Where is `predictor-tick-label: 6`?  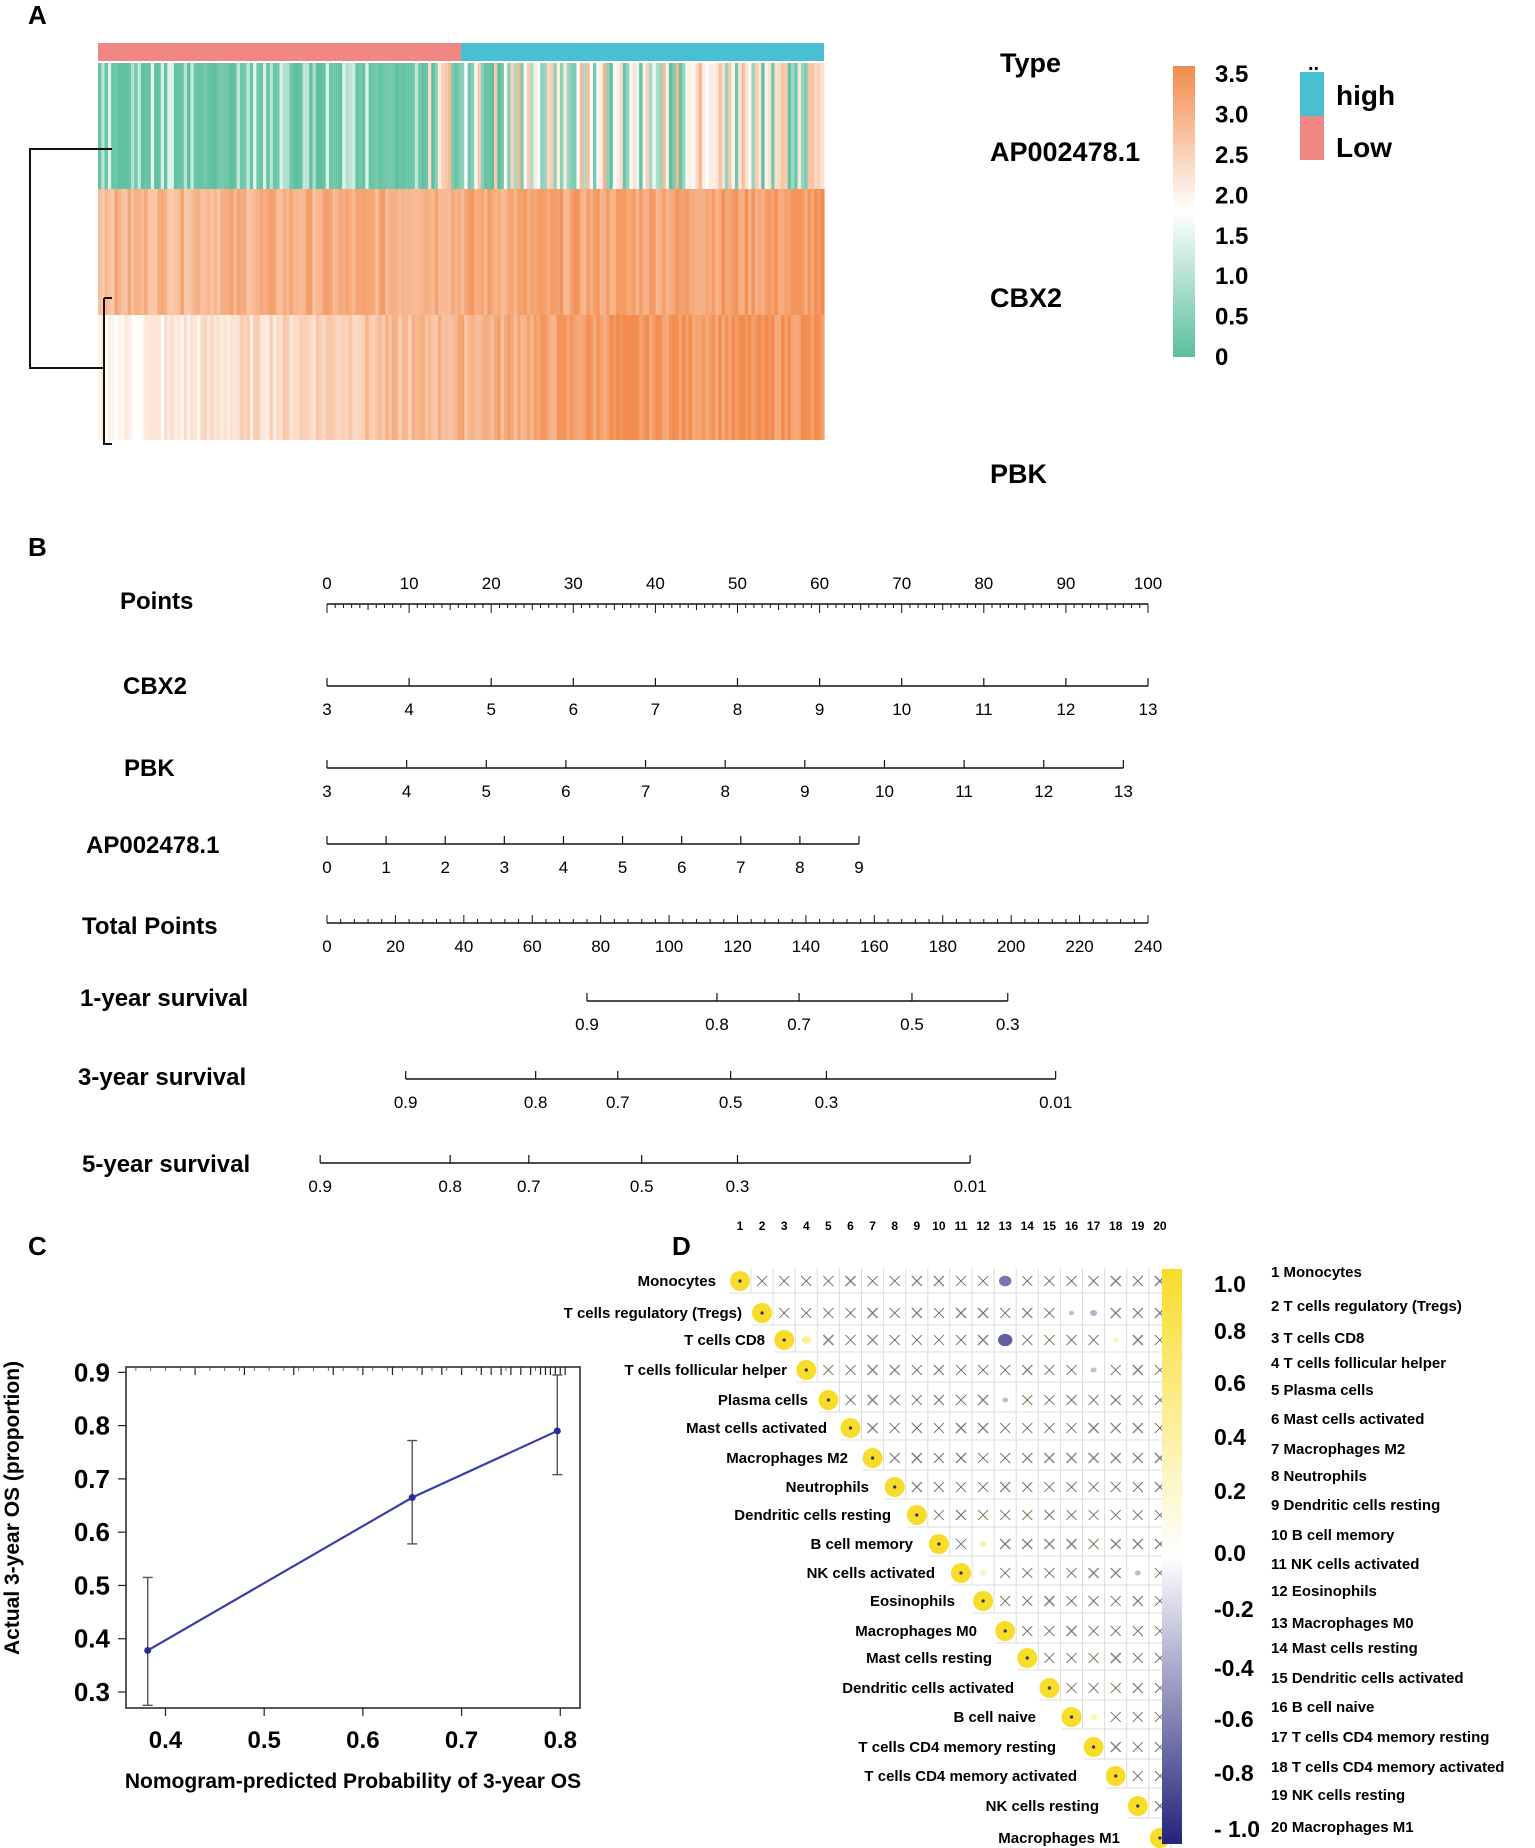
predictor-tick-label: 6 is located at coordinates (681, 867).